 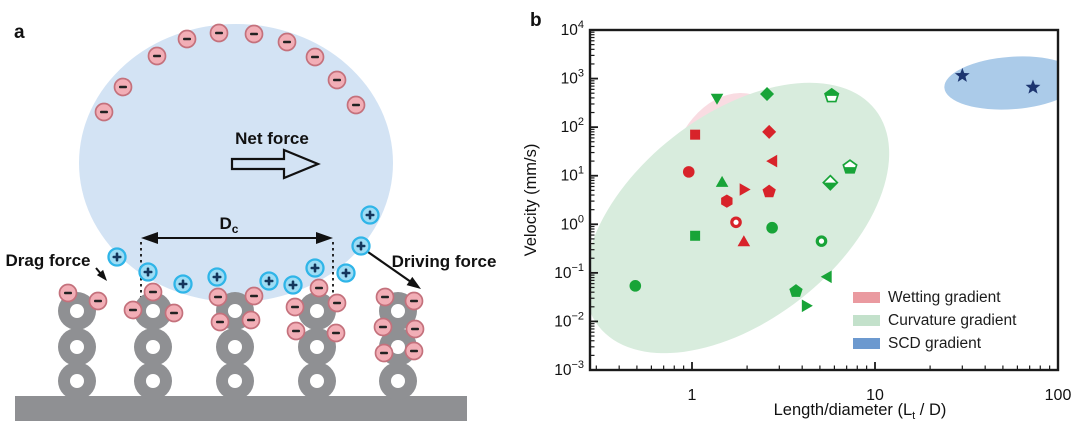 What do you see at coordinates (572, 175) in the screenshot?
I see `y-tick-label: 10¹` at bounding box center [572, 175].